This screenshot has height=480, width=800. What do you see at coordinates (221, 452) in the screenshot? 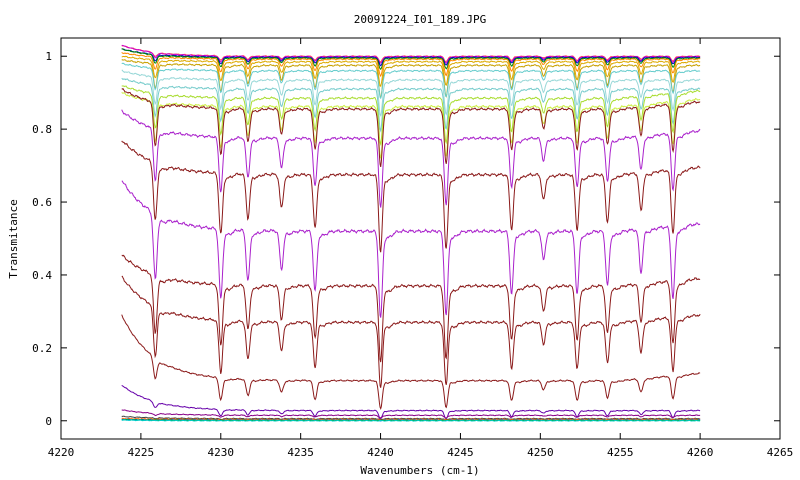
I see `x-tick-label: 4230` at bounding box center [221, 452].